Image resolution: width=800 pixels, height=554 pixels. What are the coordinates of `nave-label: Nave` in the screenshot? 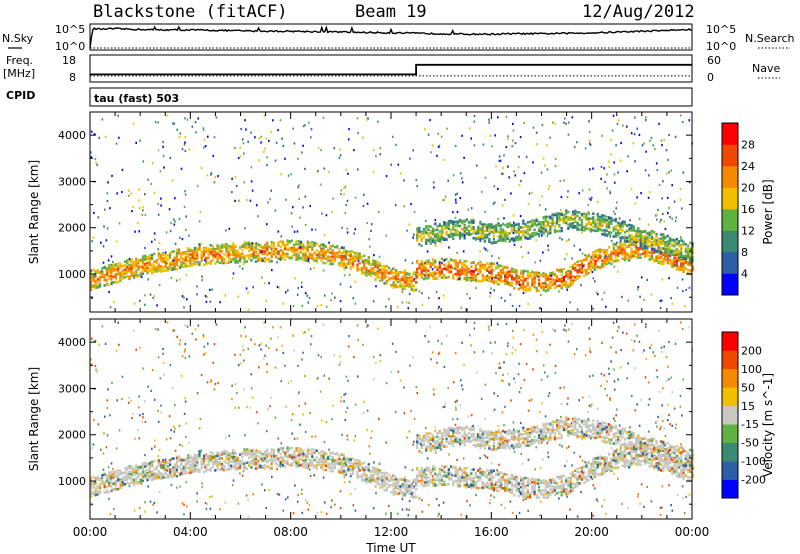 It's located at (766, 68).